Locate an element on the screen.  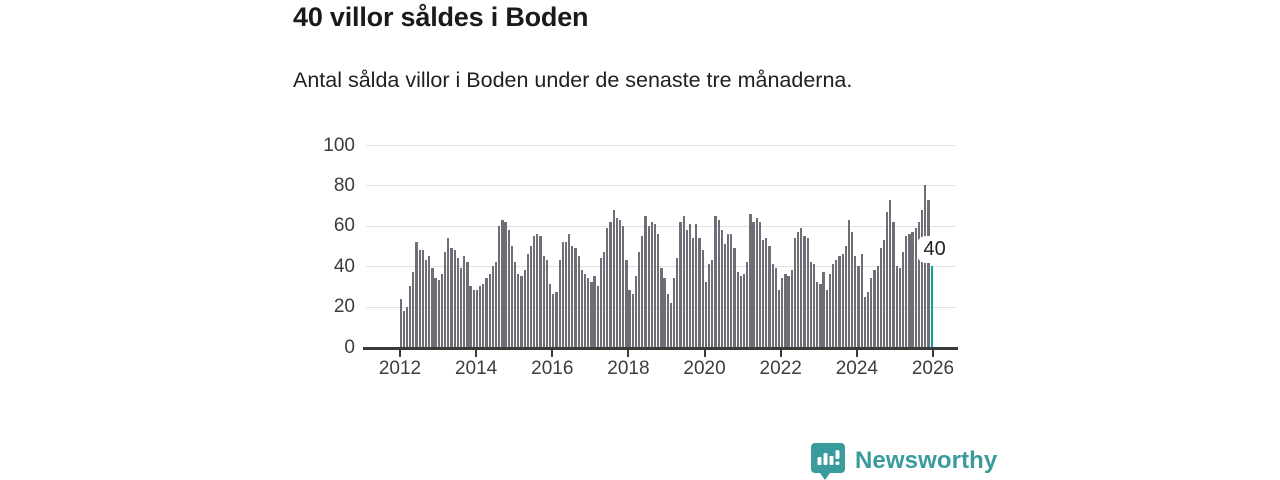
y-axis-tick-label: 0 is located at coordinates (349, 347).